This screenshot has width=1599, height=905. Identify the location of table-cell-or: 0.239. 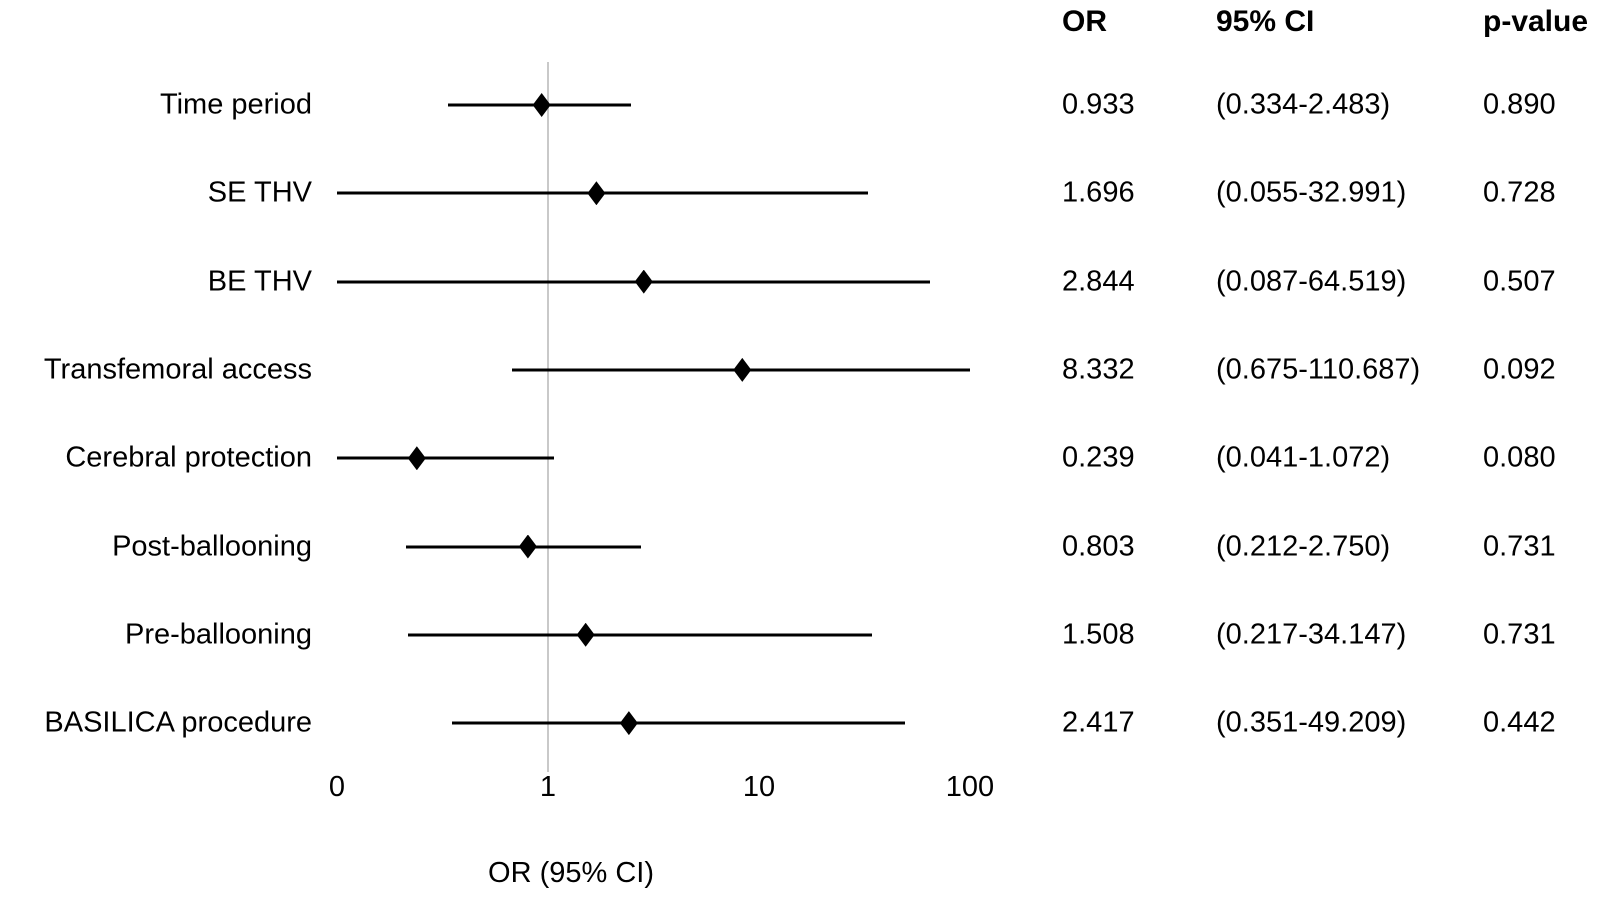
(1098, 457).